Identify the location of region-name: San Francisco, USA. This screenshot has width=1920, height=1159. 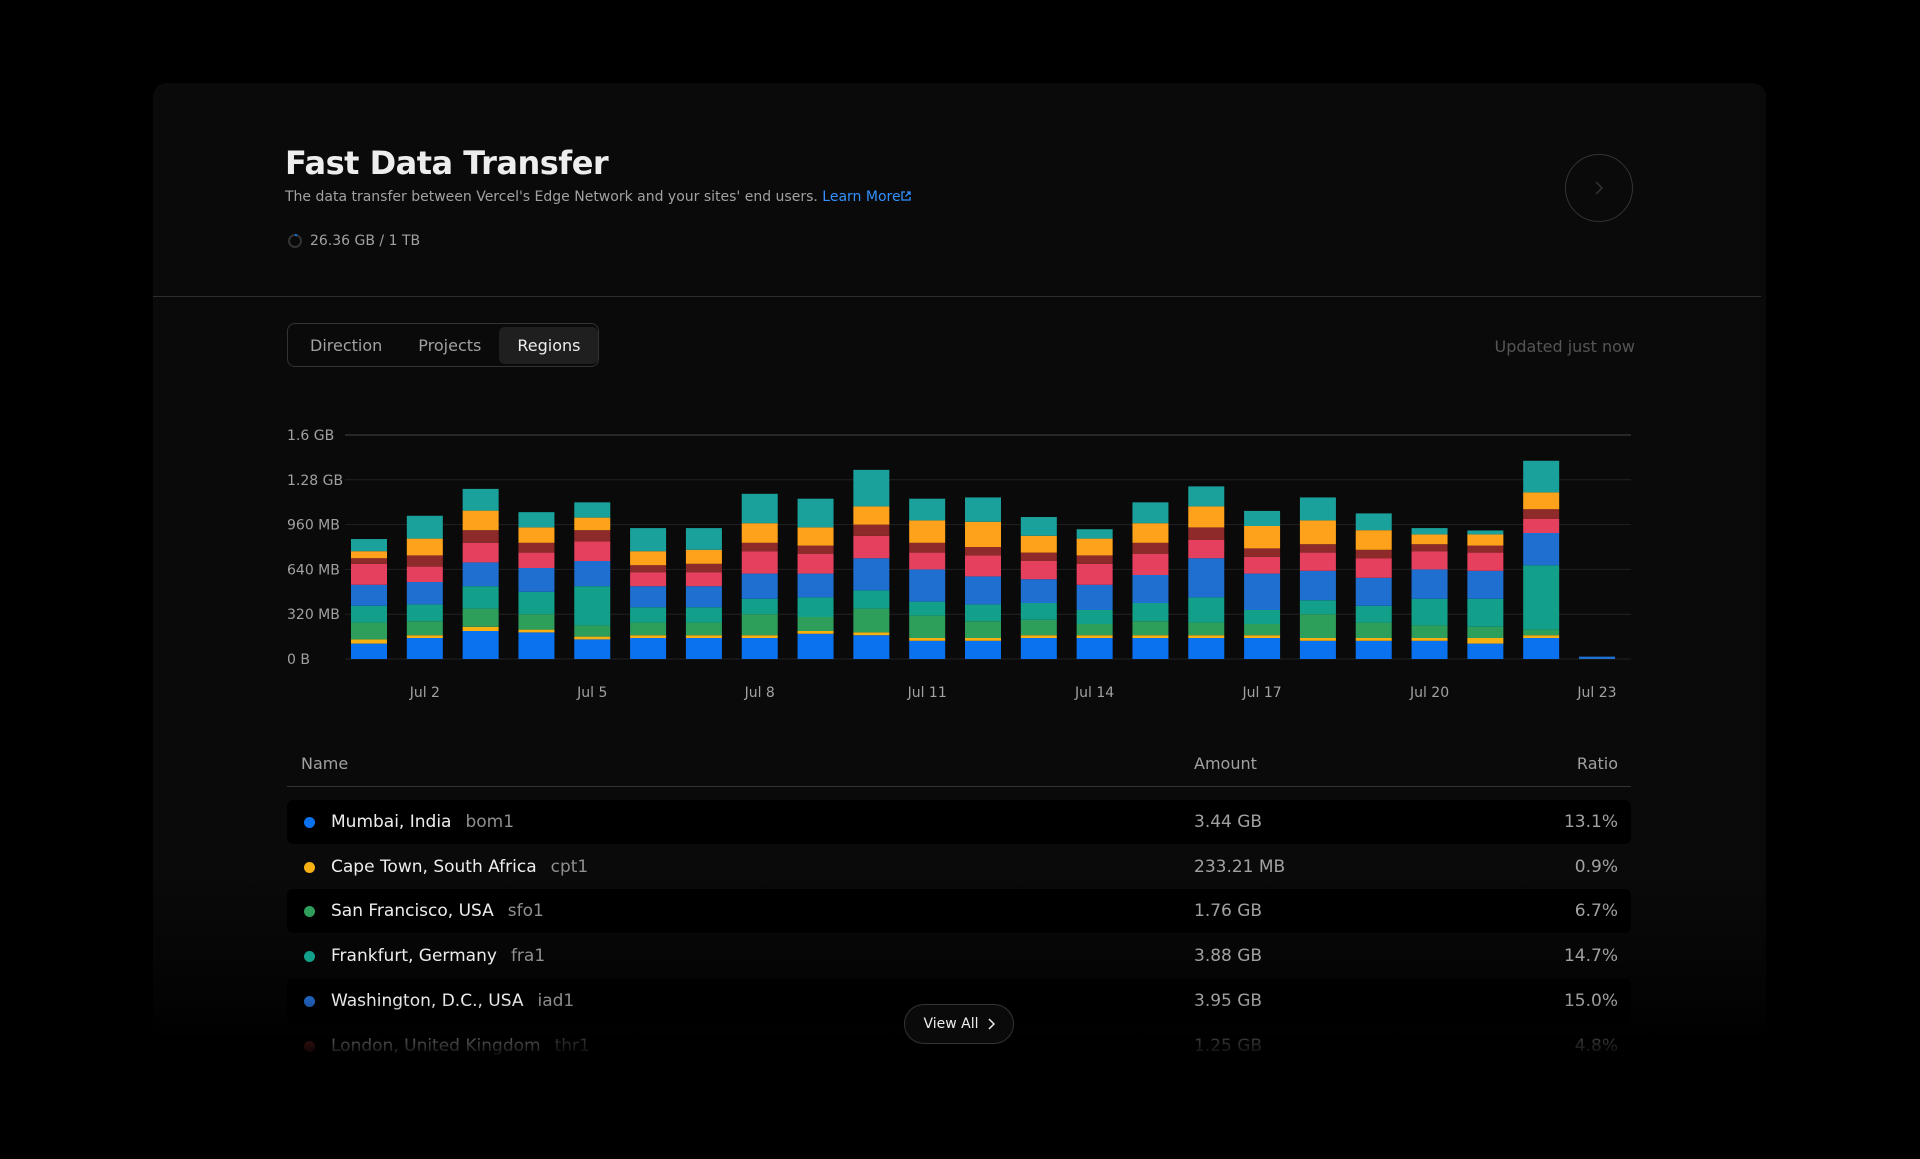
(412, 911).